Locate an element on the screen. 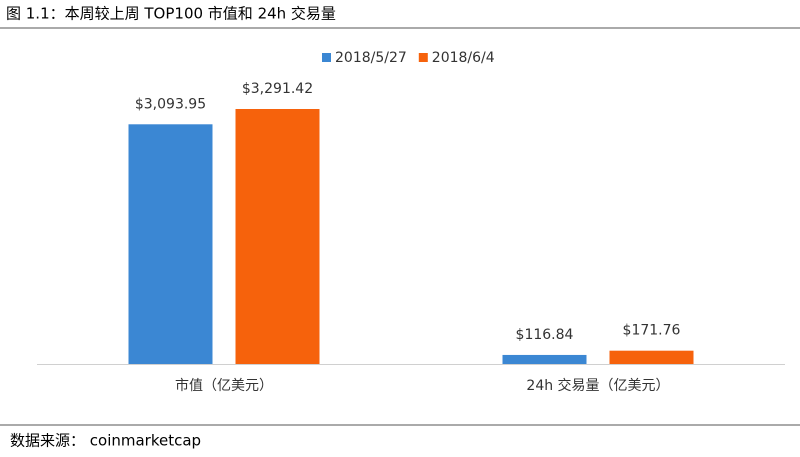 The image size is (800, 457). chart-title: 图 1.1：本周较上周 TOP100 市值和 24h 交易量 is located at coordinates (171, 14).